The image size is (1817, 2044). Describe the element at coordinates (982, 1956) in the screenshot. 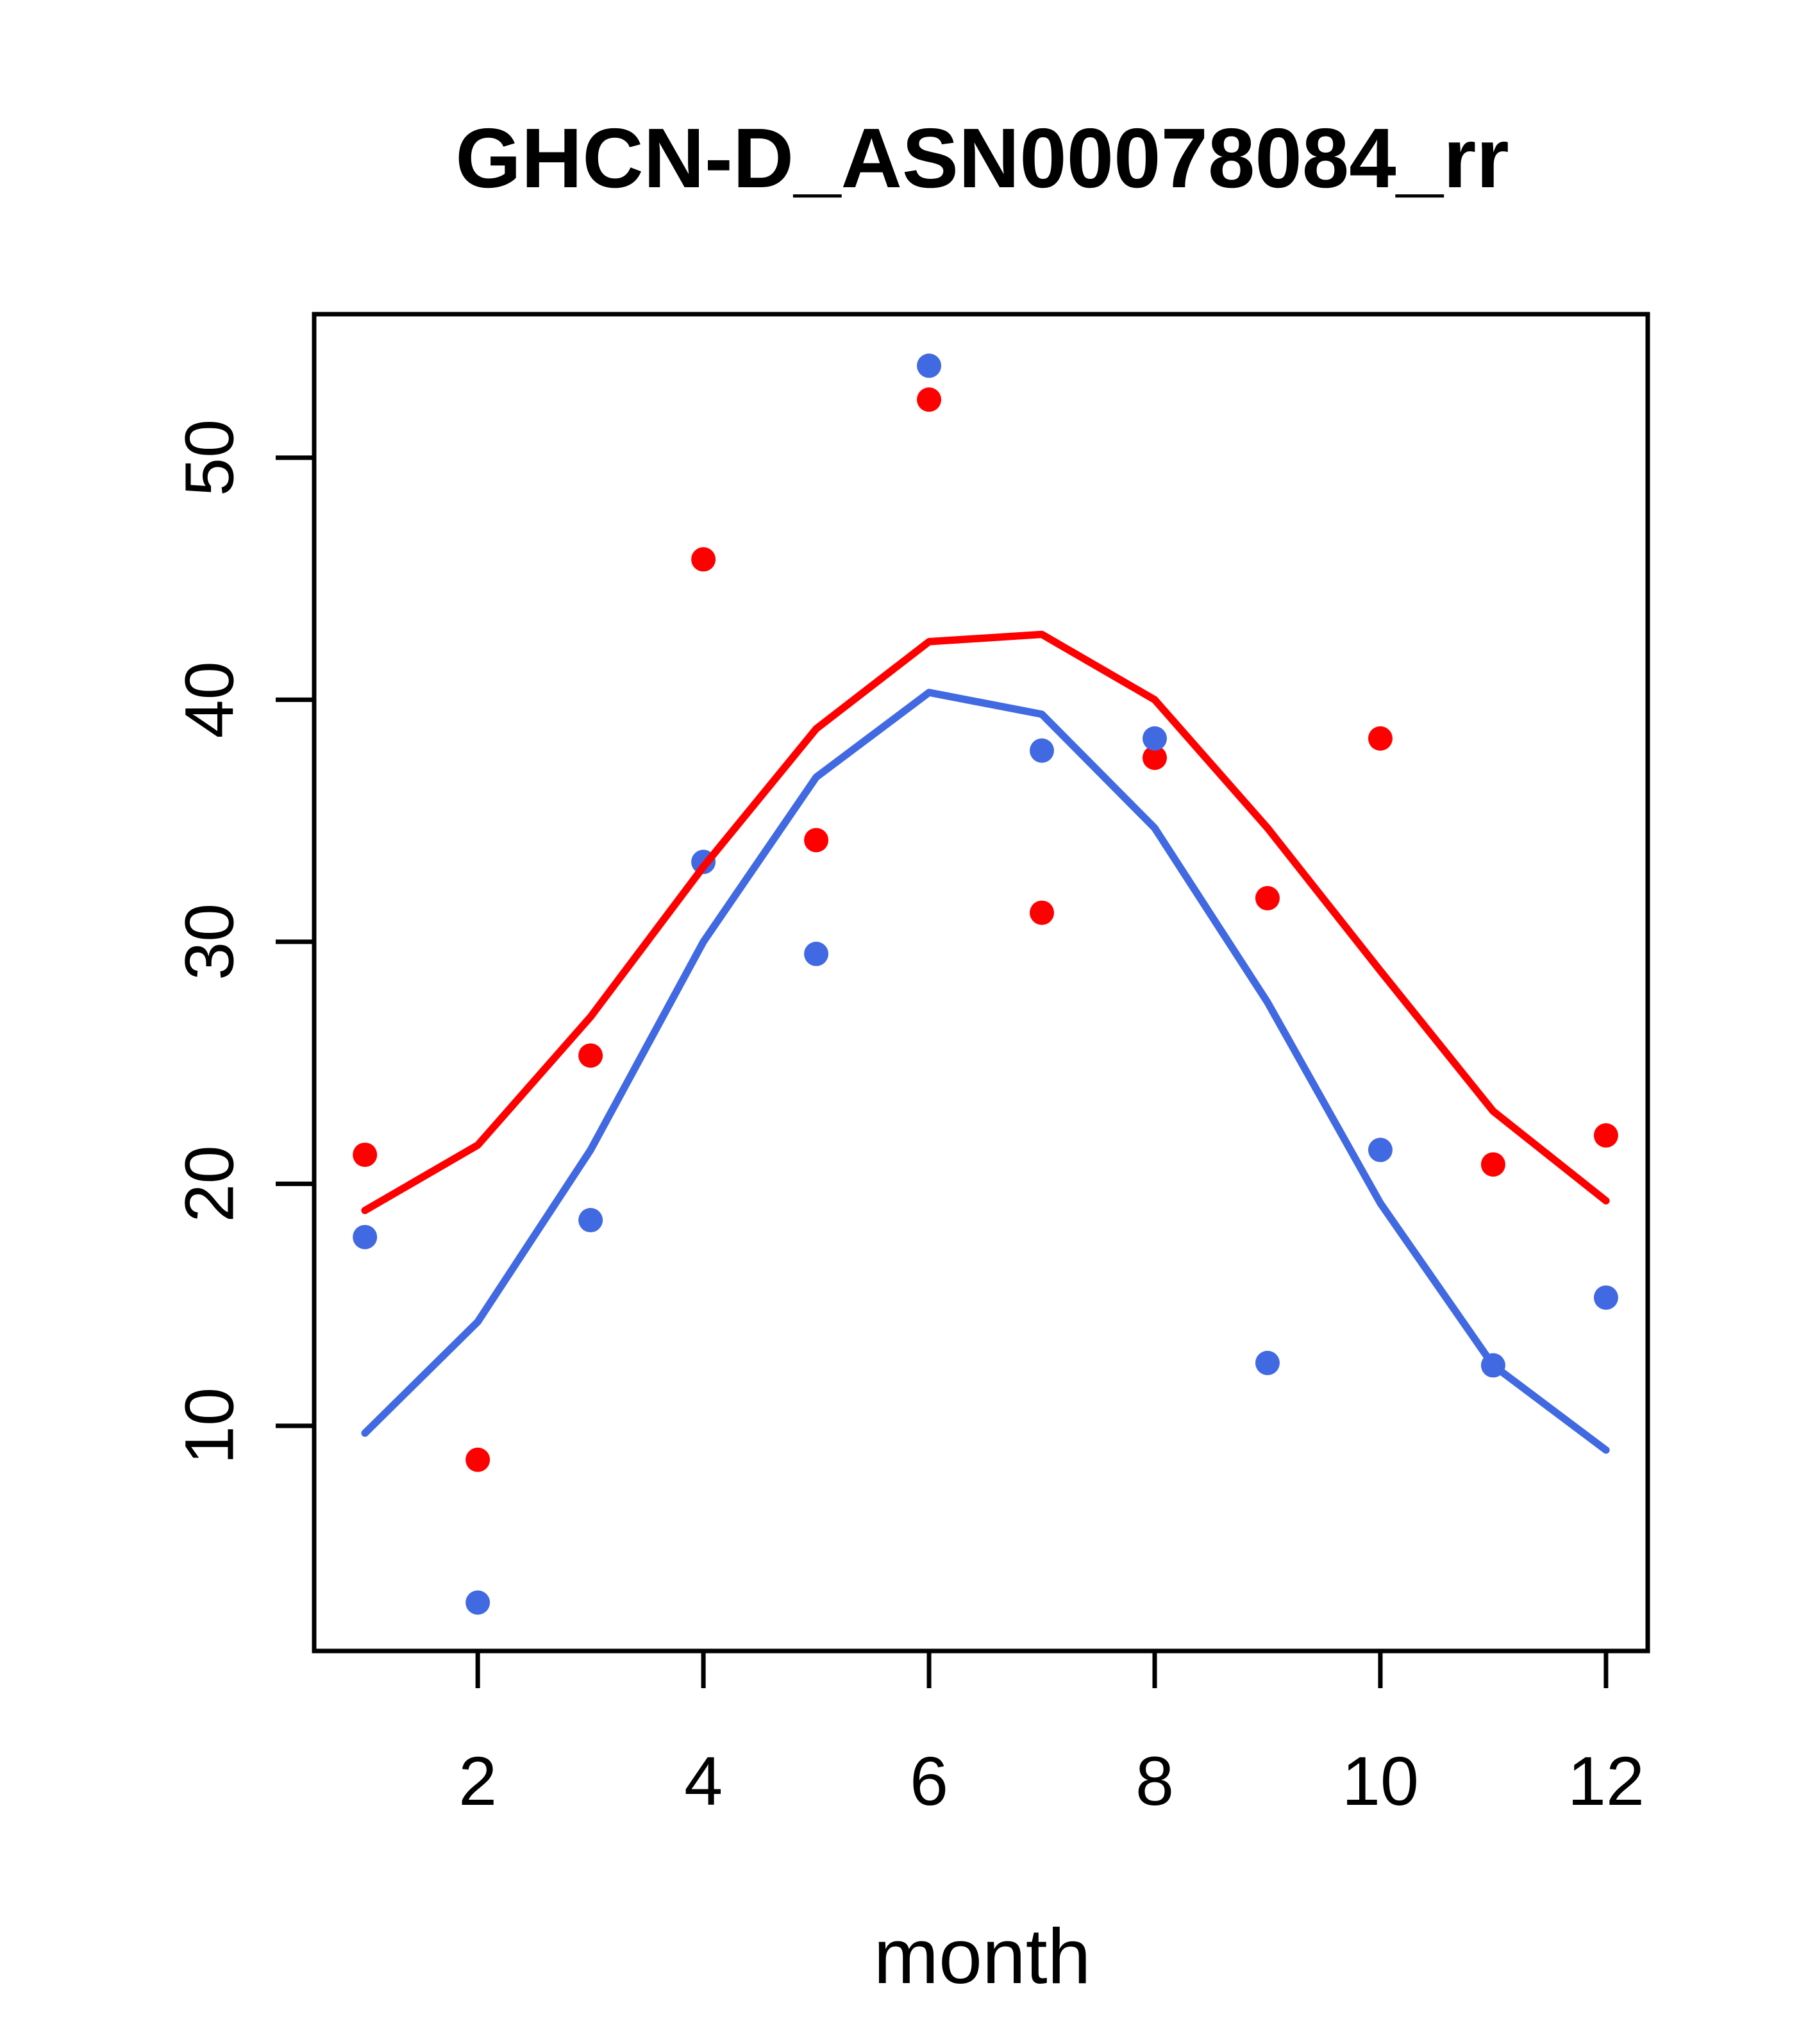

I see `x-axis-label: month` at that location.